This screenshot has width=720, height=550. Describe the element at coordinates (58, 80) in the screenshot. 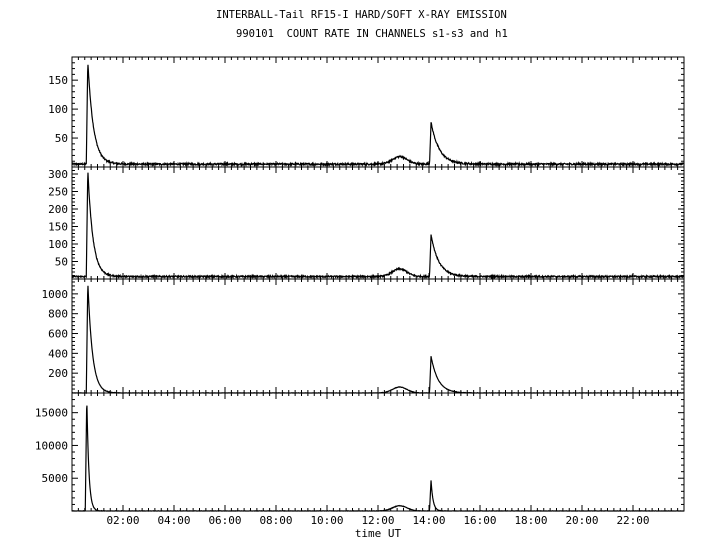

I see `y-tick-label-s1: 150` at that location.